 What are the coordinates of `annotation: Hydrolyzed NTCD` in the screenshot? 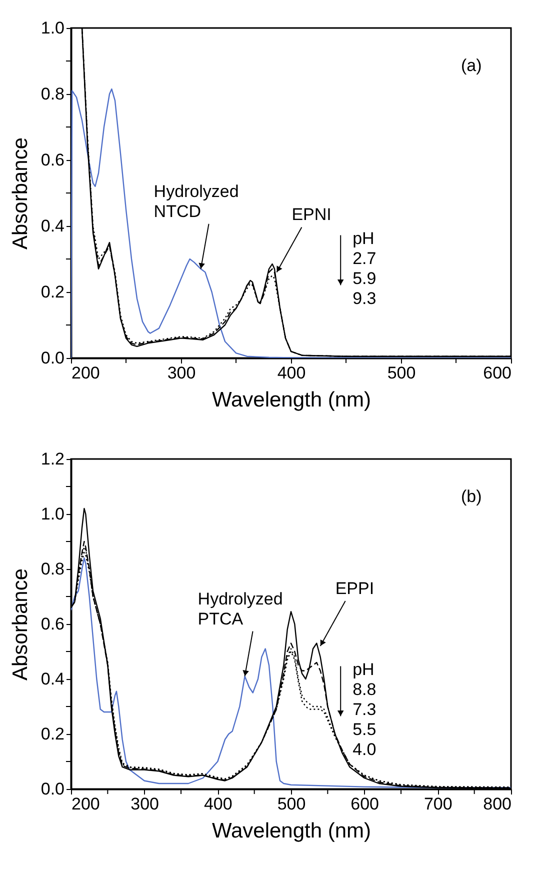 It's located at (196, 201).